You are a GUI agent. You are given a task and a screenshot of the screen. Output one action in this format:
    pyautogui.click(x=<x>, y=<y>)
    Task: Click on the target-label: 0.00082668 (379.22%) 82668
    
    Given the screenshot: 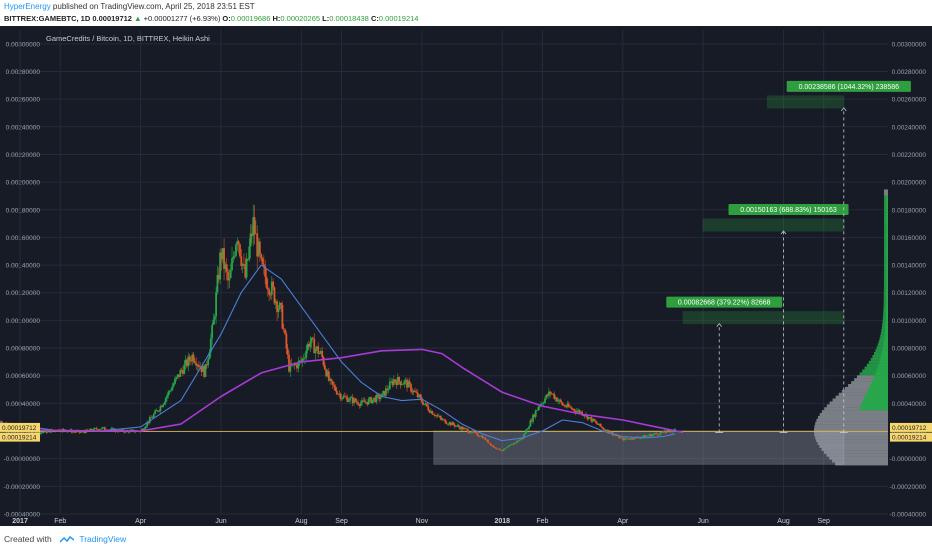 What is the action you would take?
    pyautogui.click(x=724, y=303)
    